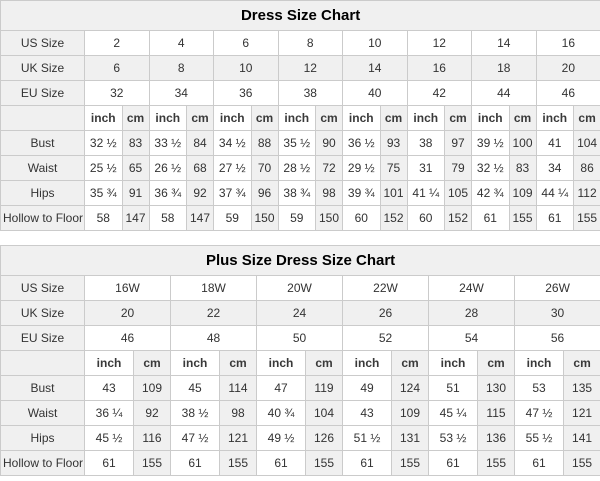 The height and width of the screenshot is (481, 600). I want to click on measurement-cell: 119, so click(324, 388).